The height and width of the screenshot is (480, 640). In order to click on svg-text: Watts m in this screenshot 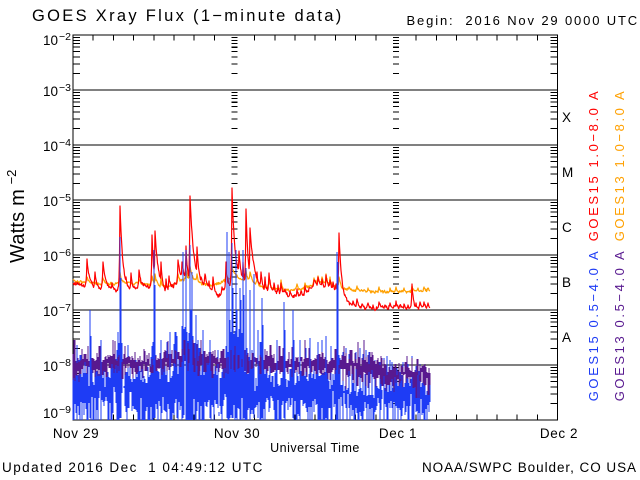, I will do `click(18, 226)`.